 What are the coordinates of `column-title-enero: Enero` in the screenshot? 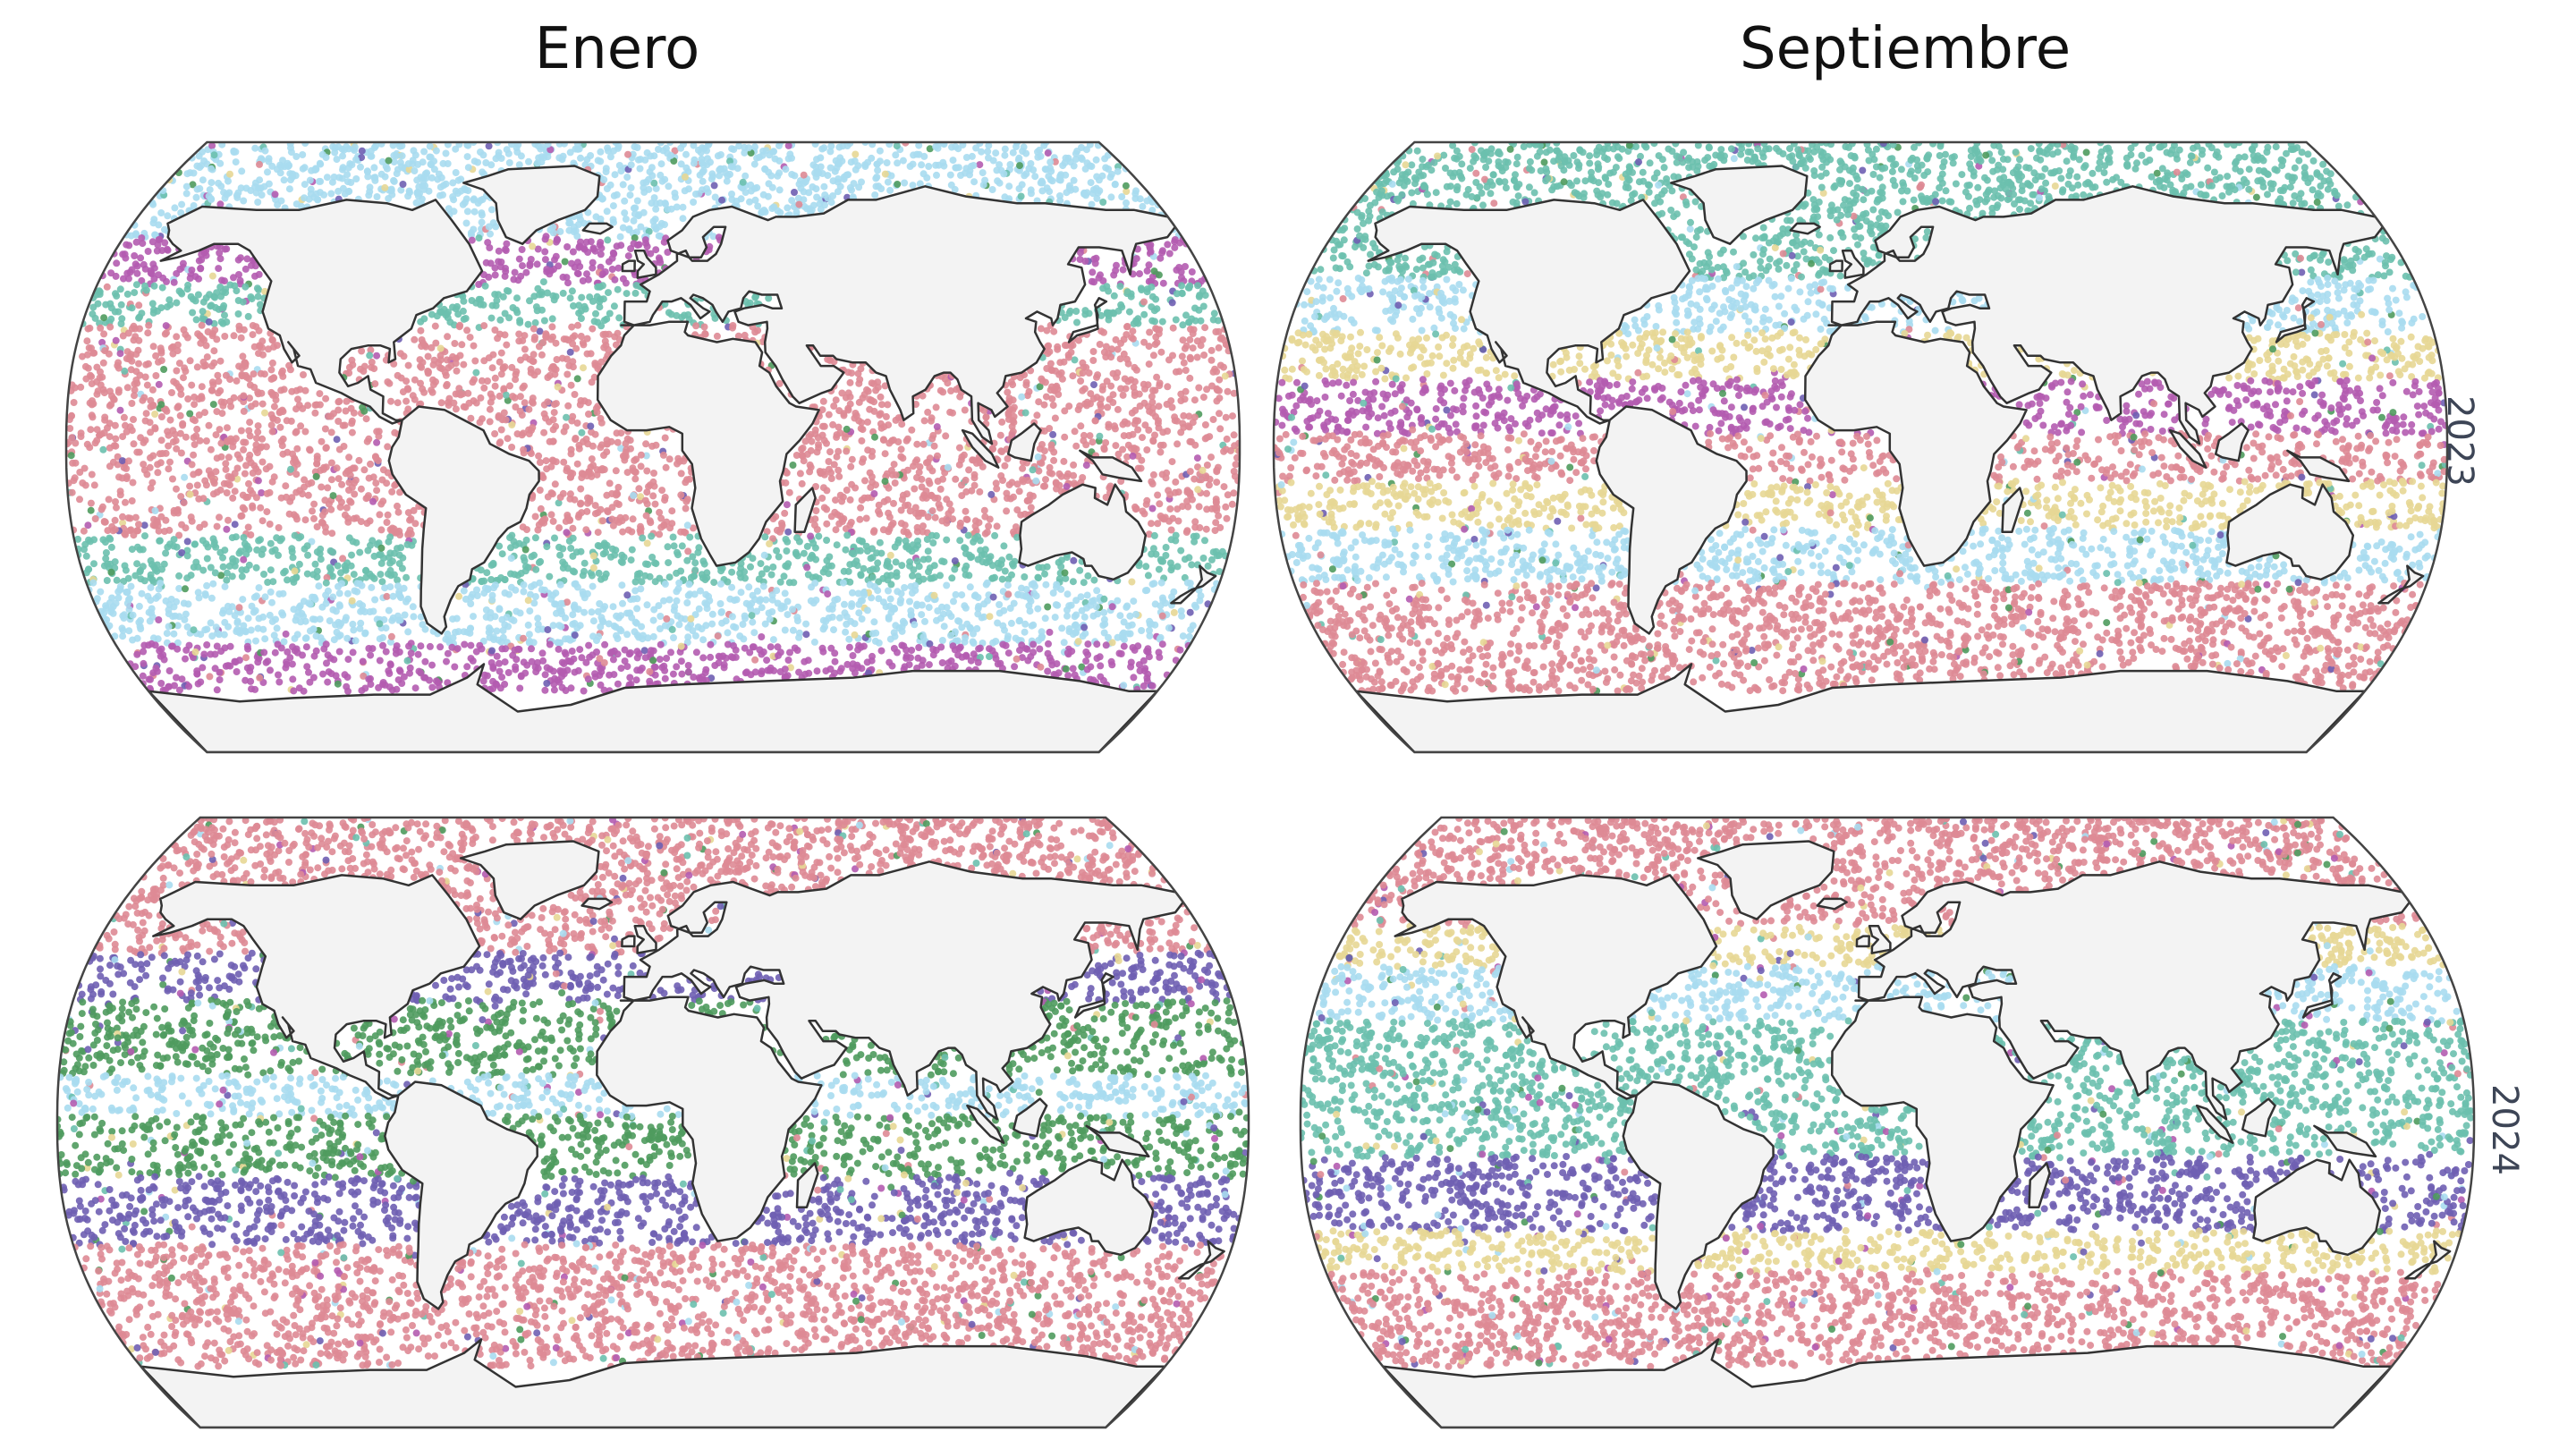 It's located at (617, 49).